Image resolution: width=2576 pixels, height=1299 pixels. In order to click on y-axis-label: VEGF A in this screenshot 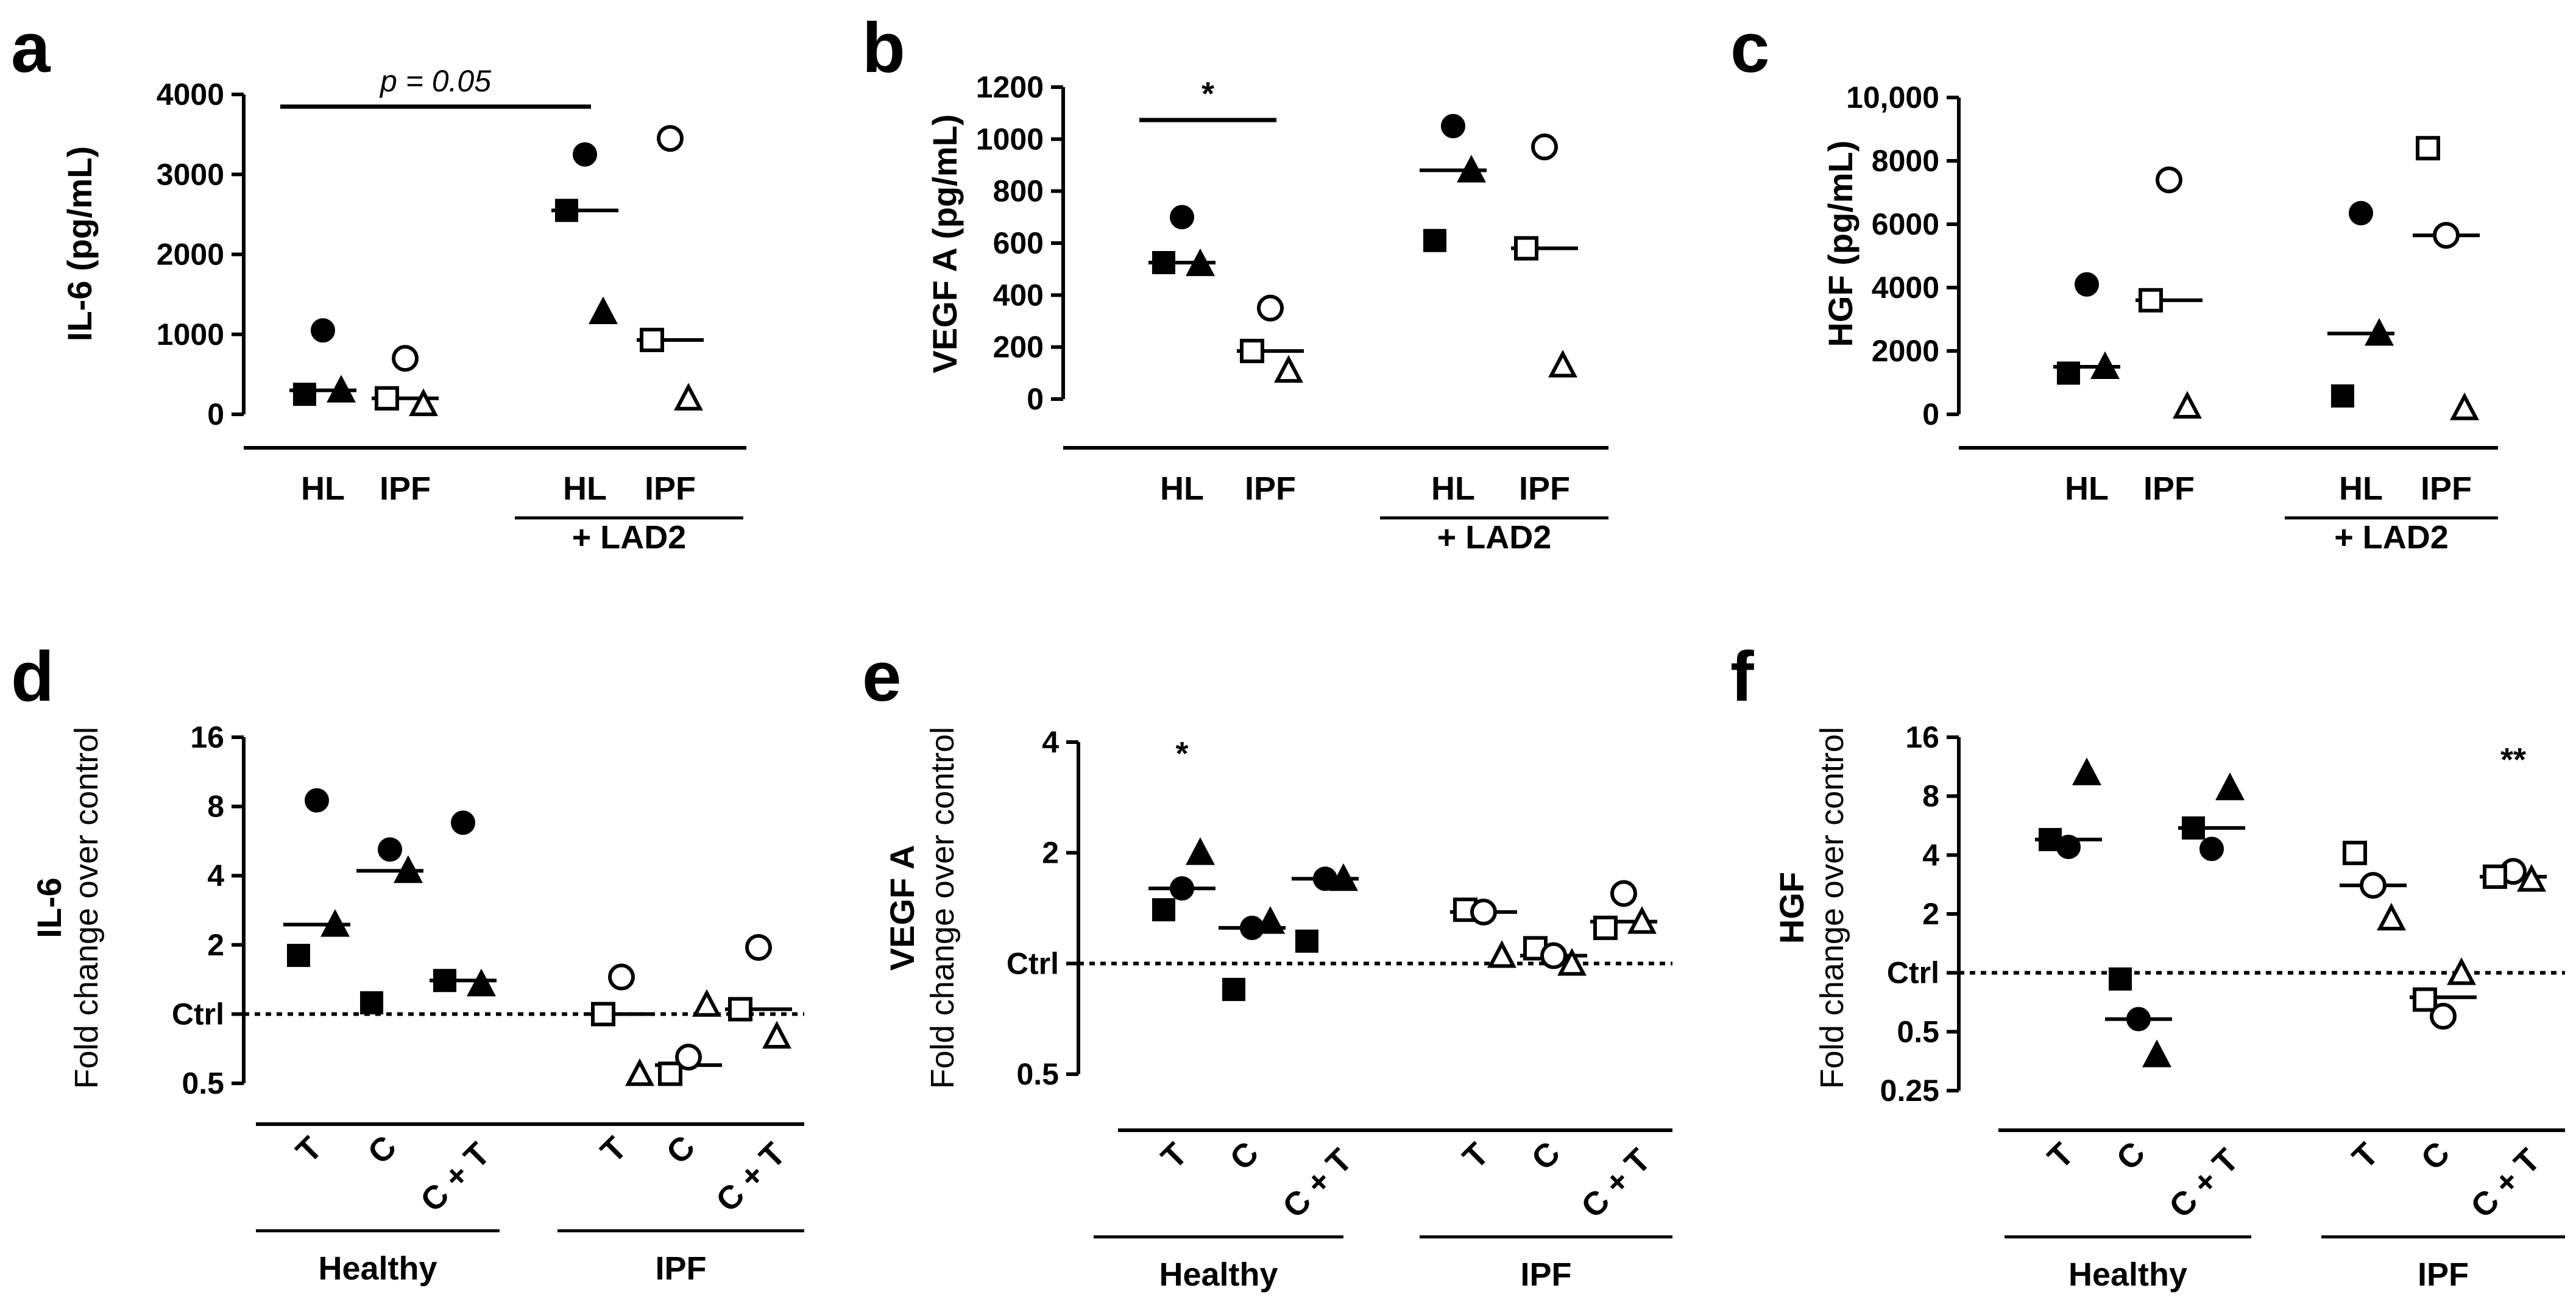, I will do `click(902, 908)`.